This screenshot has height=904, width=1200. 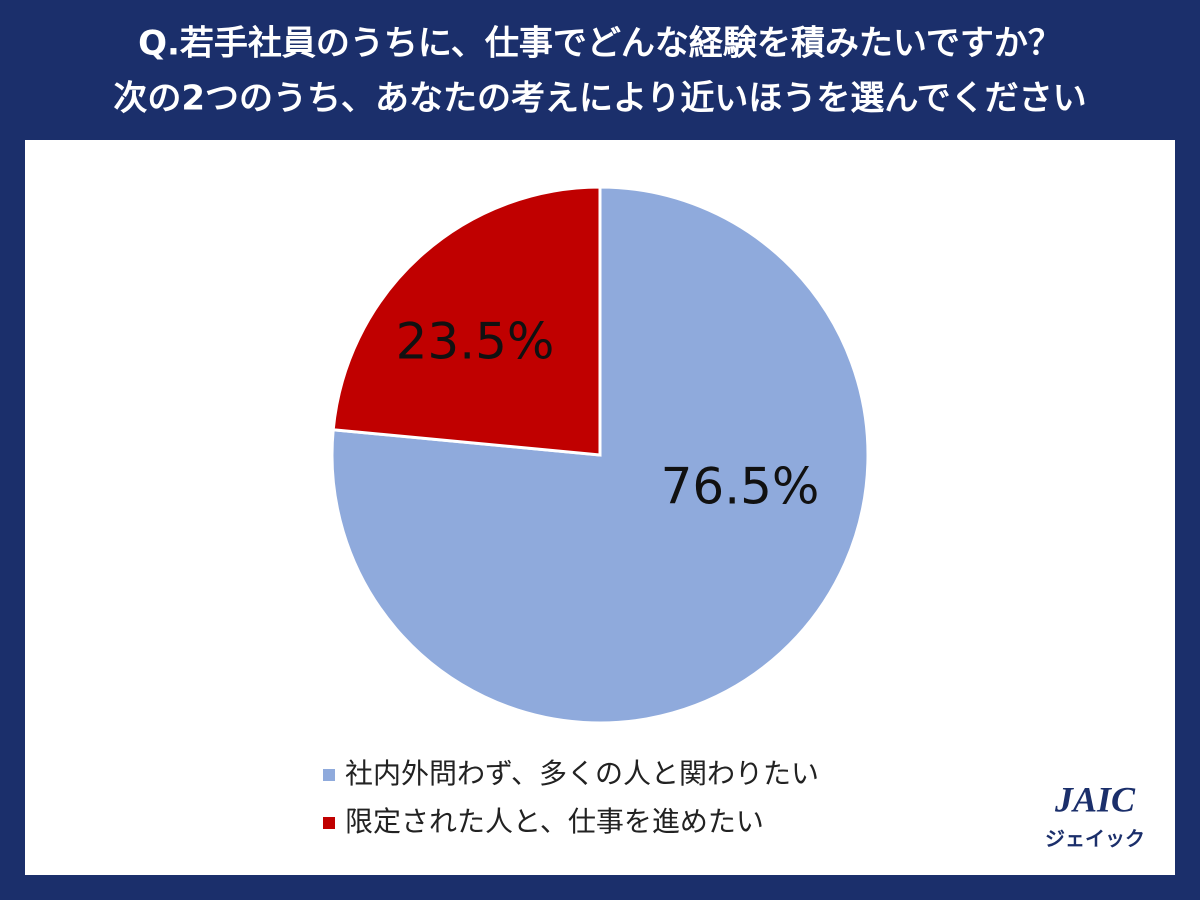 I want to click on data-label: 76.5%, so click(x=740, y=487).